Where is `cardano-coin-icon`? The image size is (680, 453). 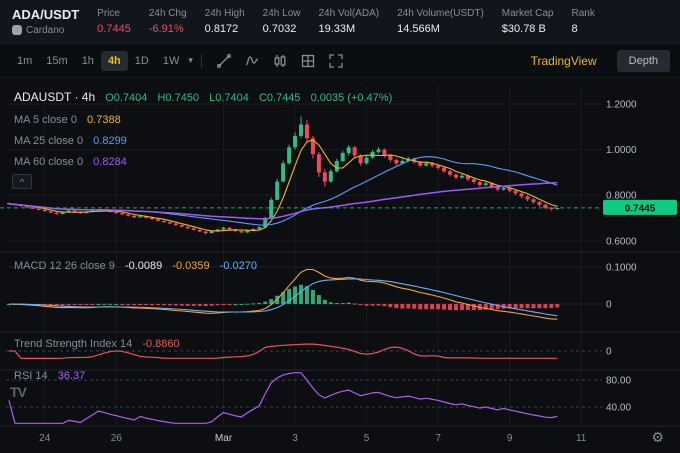
cardano-coin-icon is located at coordinates (17, 30).